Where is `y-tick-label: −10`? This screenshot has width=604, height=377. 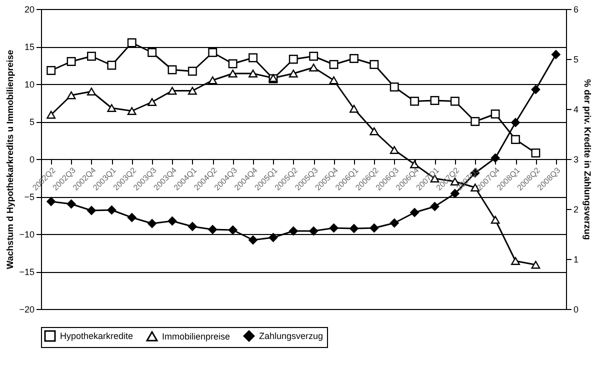 y-tick-label: −10 is located at coordinates (26, 235).